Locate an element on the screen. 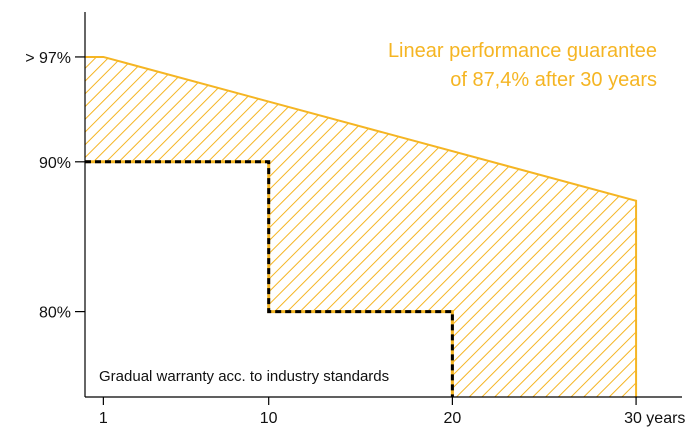  x-tick-label: 30 years is located at coordinates (654, 418).